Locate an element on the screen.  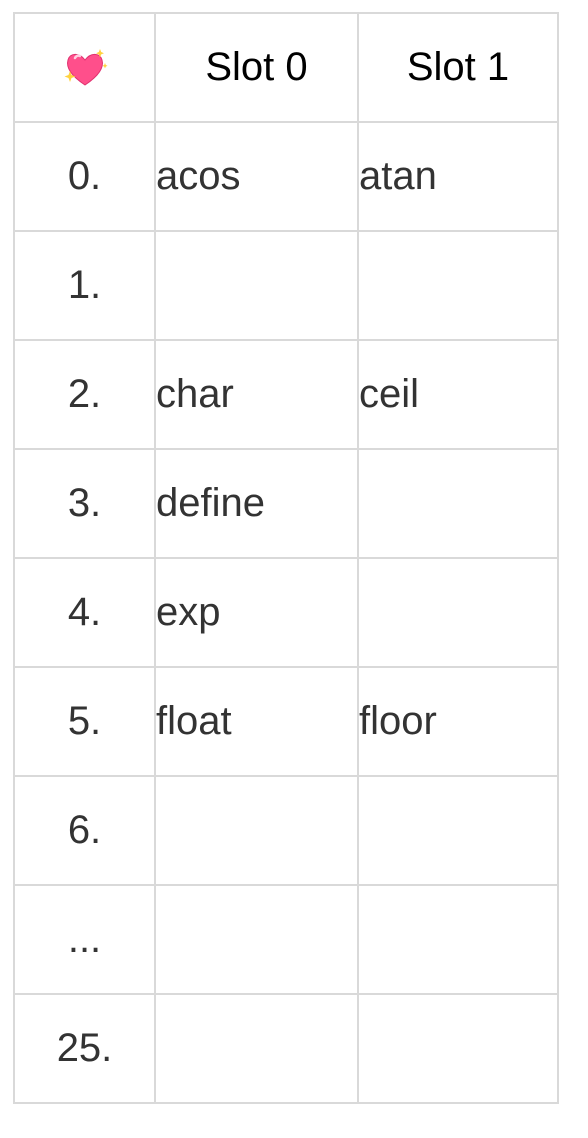
slot-1-cell: floor is located at coordinates (458, 721).